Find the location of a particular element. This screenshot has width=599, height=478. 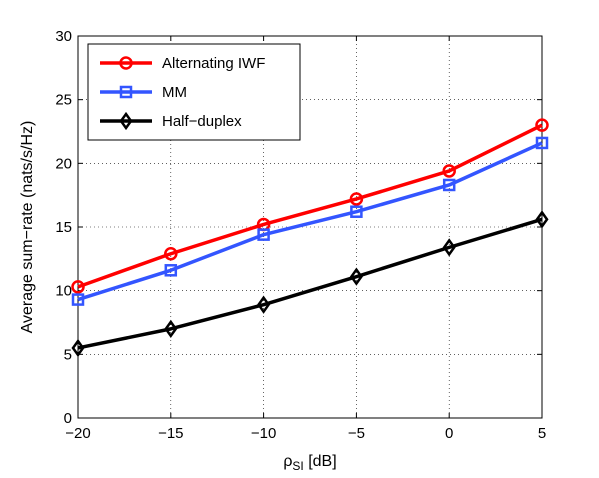

legend-entry: Alternating IWF is located at coordinates (182, 63).